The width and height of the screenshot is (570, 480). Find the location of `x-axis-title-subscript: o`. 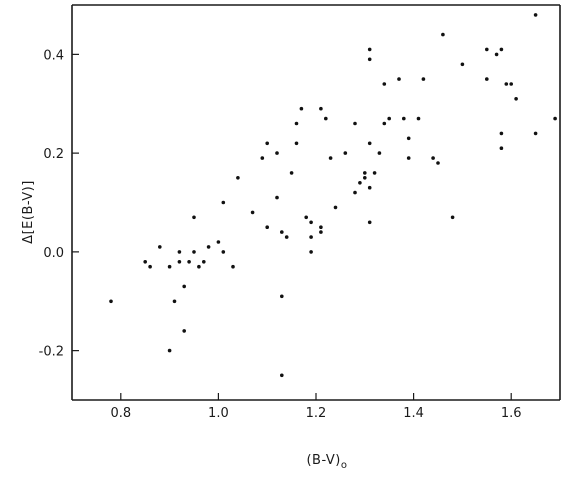

x-axis-title-subscript: o is located at coordinates (344, 465).